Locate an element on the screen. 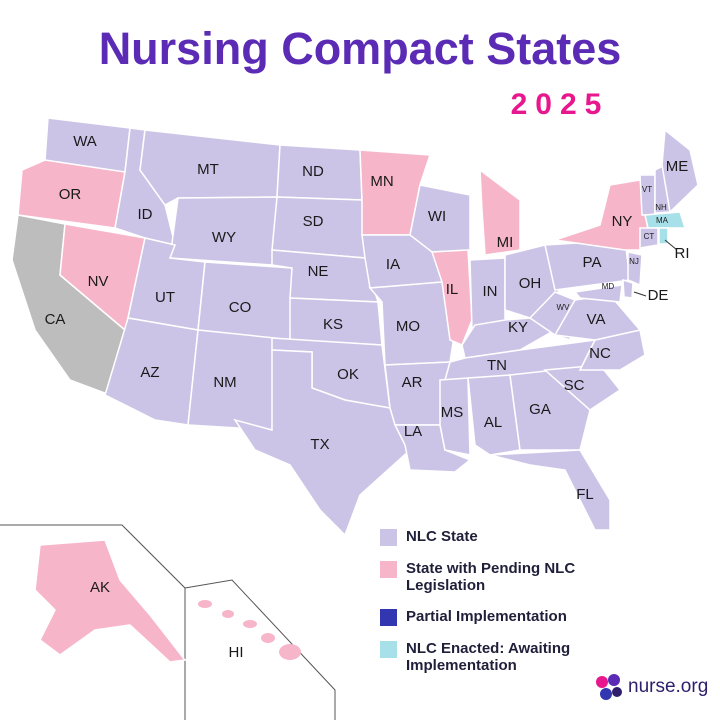  state-label: NY is located at coordinates (622, 221).